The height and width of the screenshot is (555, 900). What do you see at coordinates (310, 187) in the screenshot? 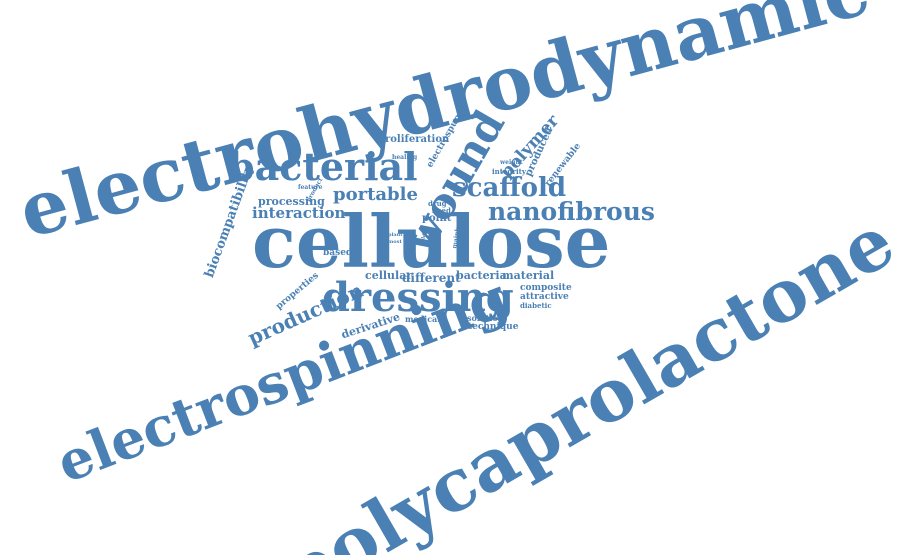
I see `word-feature: feature` at bounding box center [310, 187].